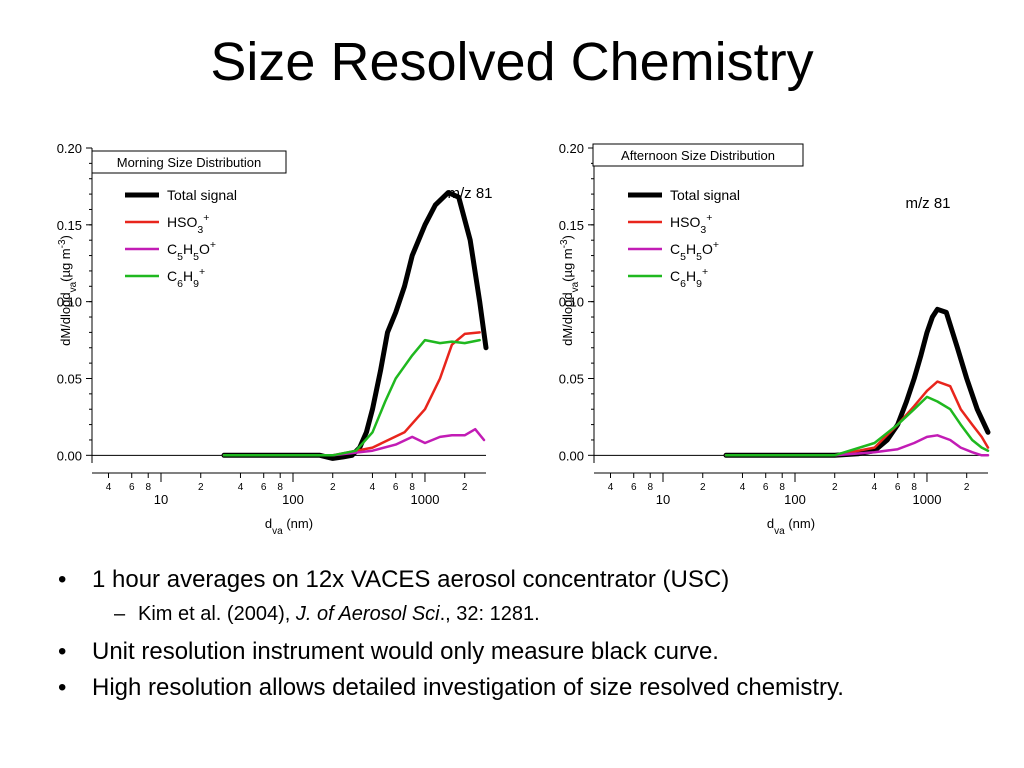  I want to click on chart-title-label: Morning Size Distribution, so click(189, 162).